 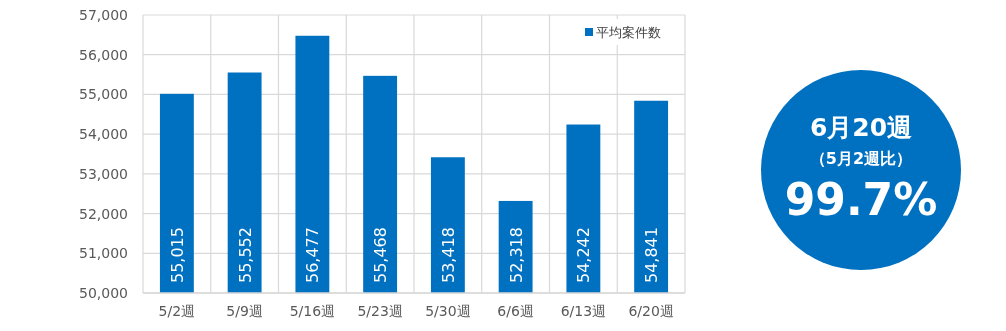 I want to click on x-tick-label: 5/9週, so click(x=244, y=311).